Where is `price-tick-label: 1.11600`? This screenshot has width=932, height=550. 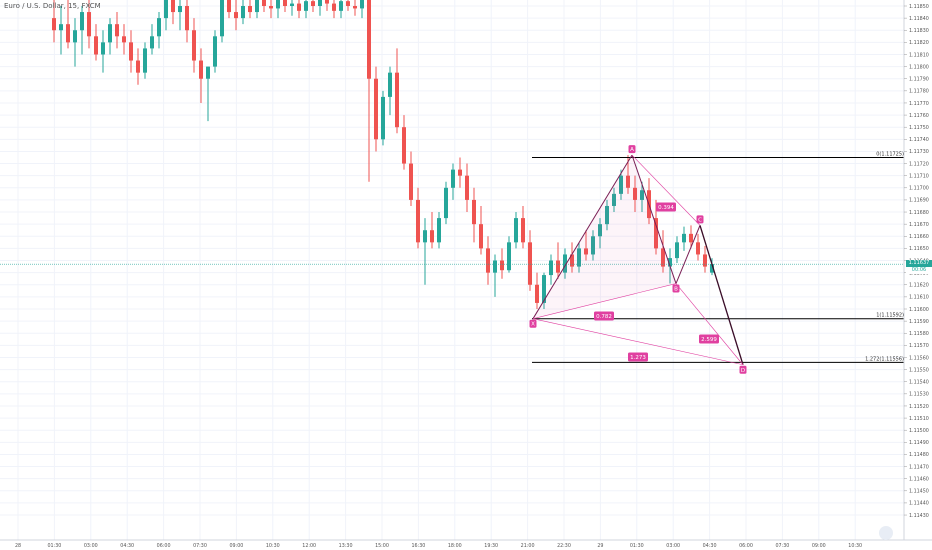
price-tick-label: 1.11600 is located at coordinates (919, 310).